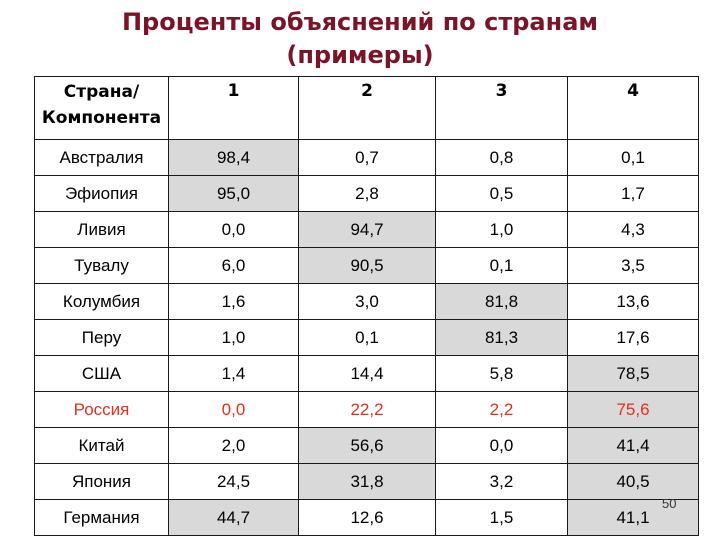 The width and height of the screenshot is (720, 540). Describe the element at coordinates (501, 301) in the screenshot. I see `value-cell: 81,8` at that location.